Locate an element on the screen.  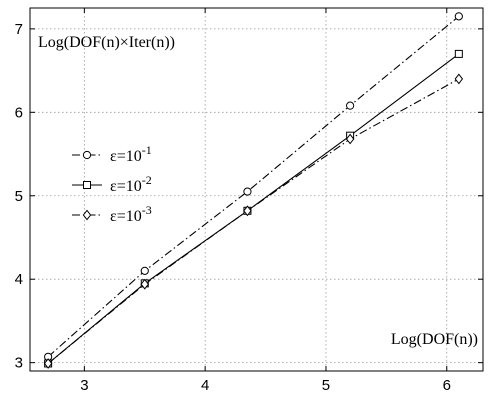
legend-item: ε=10-3 is located at coordinates (112, 214).